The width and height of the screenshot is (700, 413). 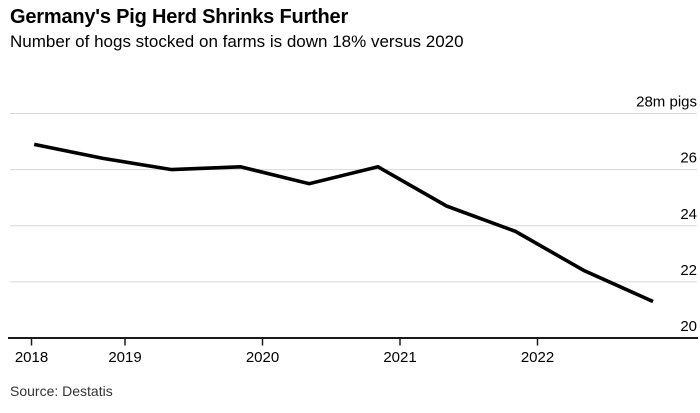 What do you see at coordinates (688, 270) in the screenshot?
I see `y-tick-label: 22` at bounding box center [688, 270].